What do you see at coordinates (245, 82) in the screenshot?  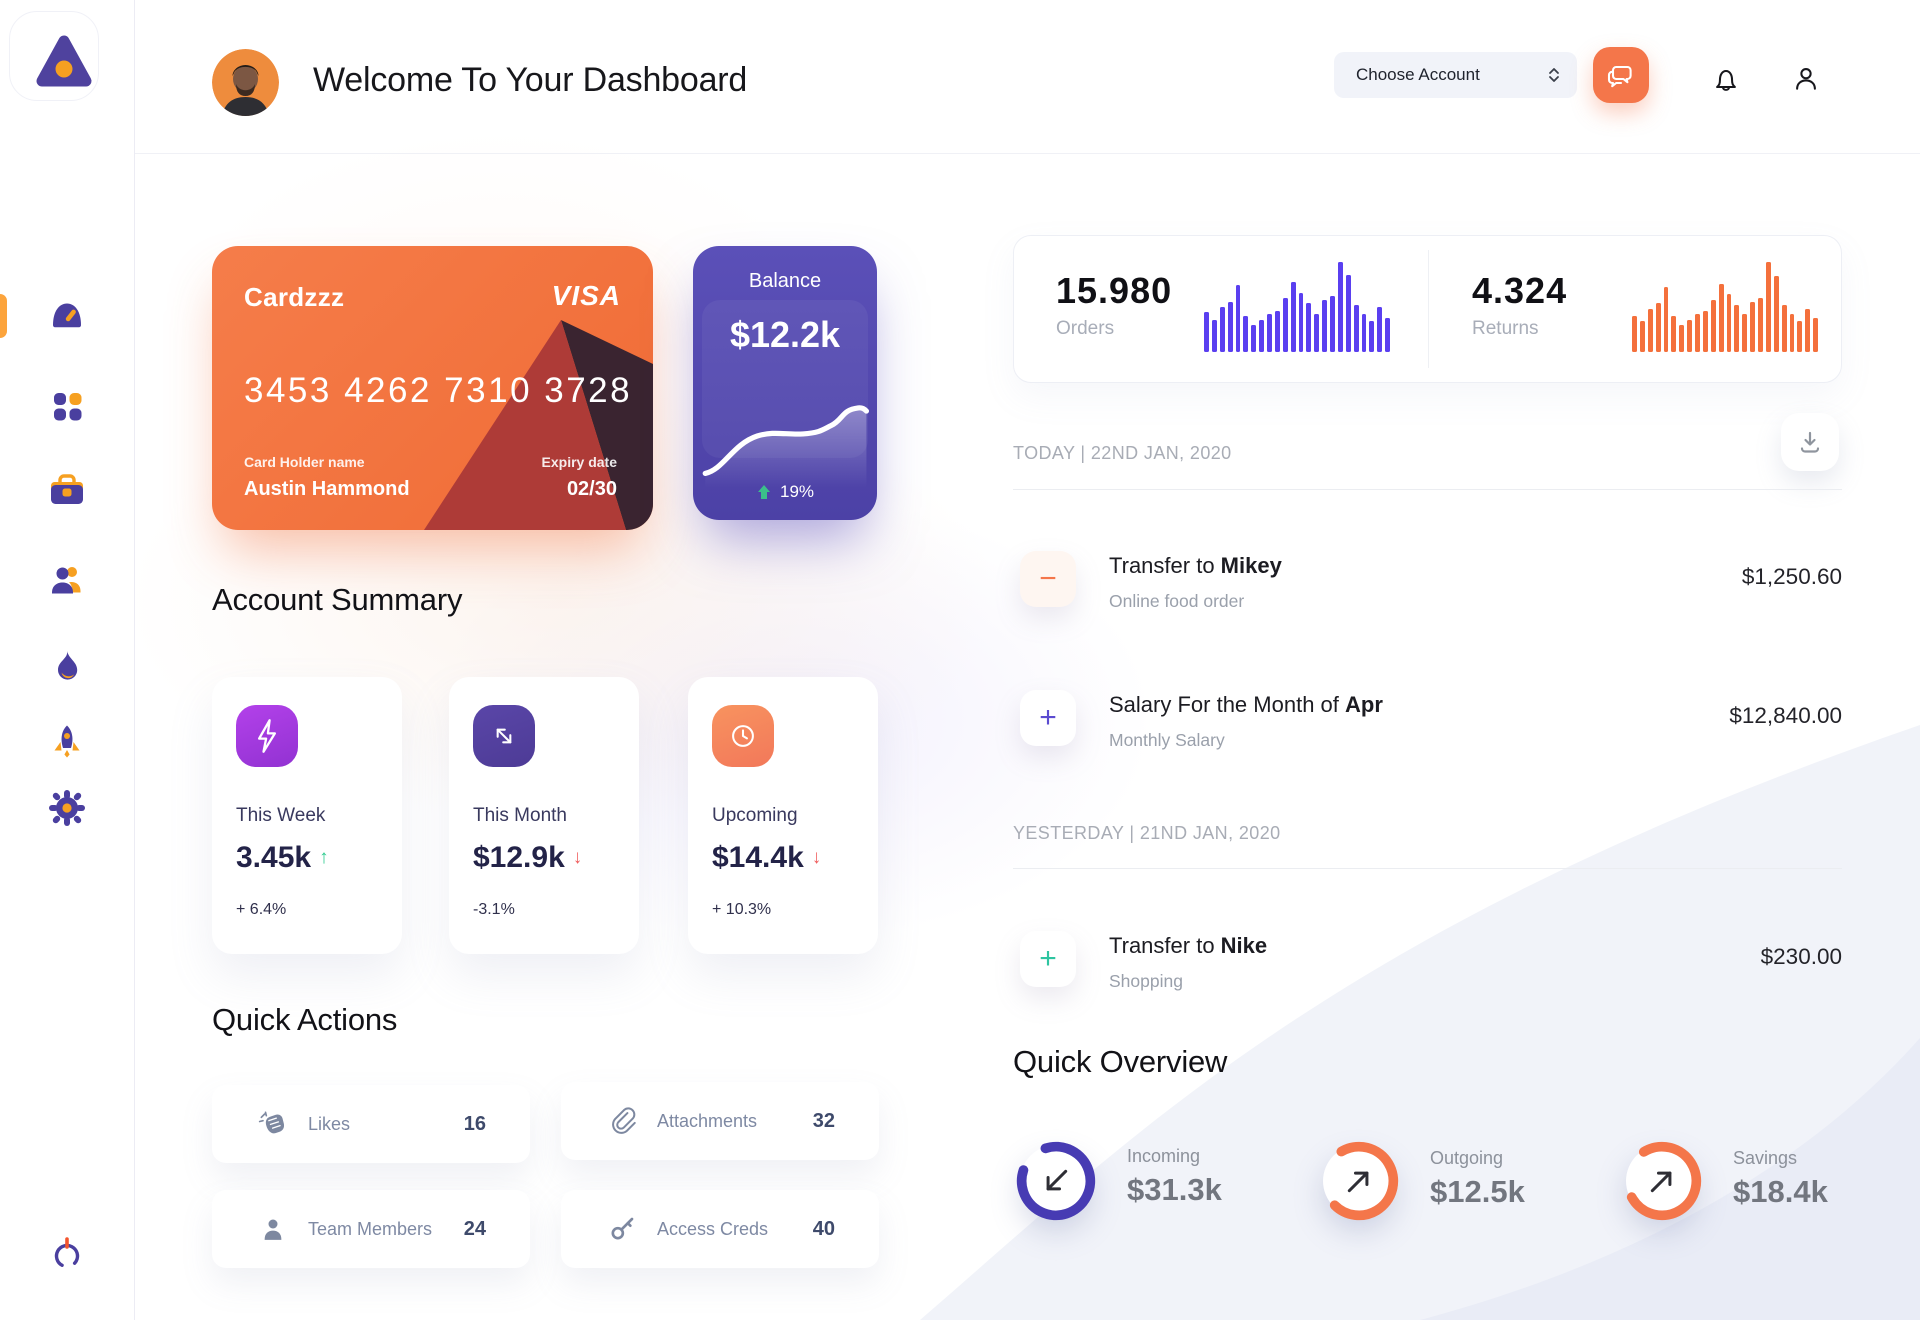 I see `user-avatar` at bounding box center [245, 82].